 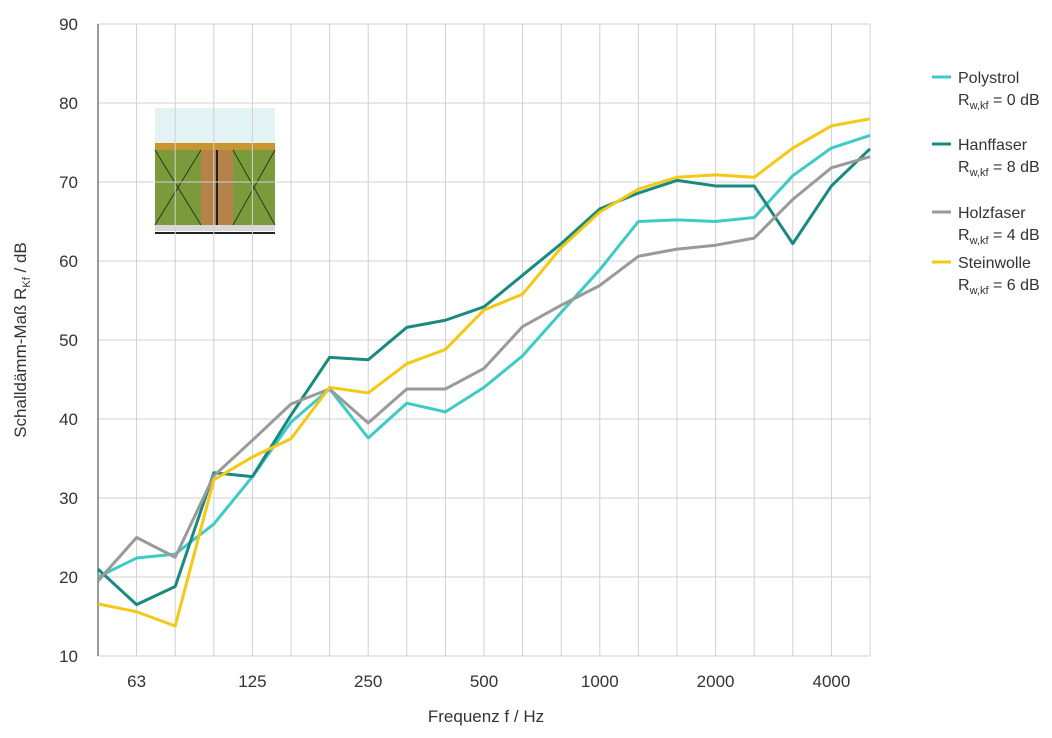 What do you see at coordinates (215, 171) in the screenshot?
I see `inset-illustration` at bounding box center [215, 171].